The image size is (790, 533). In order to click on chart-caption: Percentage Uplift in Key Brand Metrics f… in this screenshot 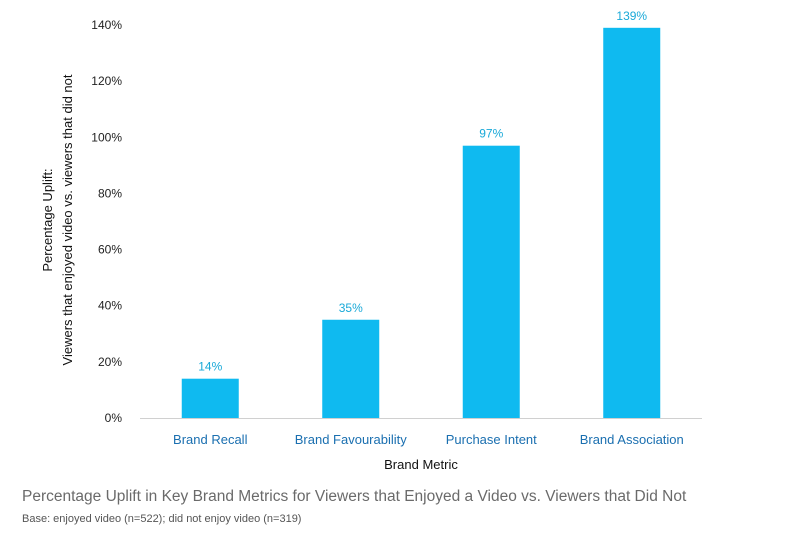, I will do `click(354, 496)`.